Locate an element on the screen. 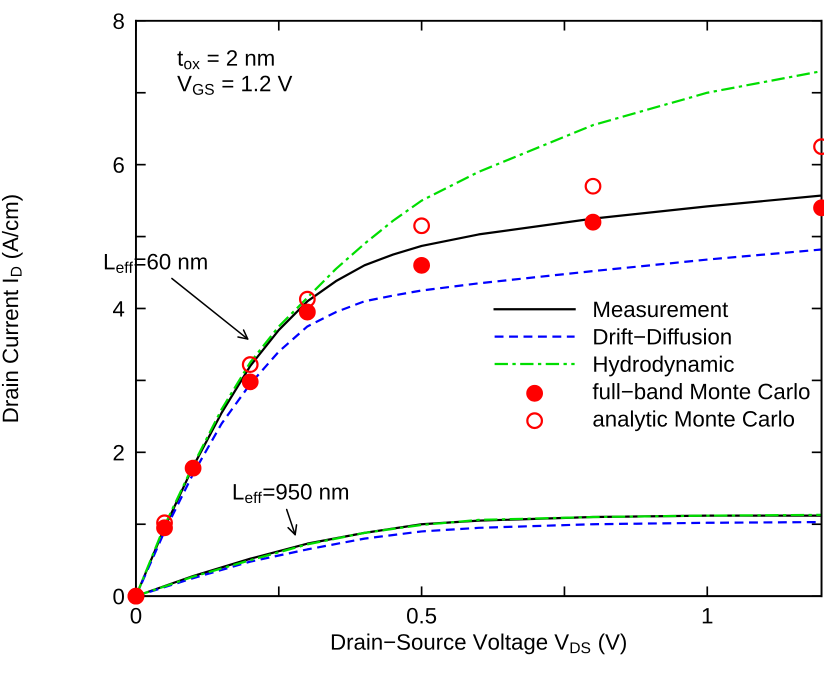 This screenshot has width=824, height=694. y-axis-title: Drain Current I$_{D}$ (A/cm) is located at coordinates (12, 308).